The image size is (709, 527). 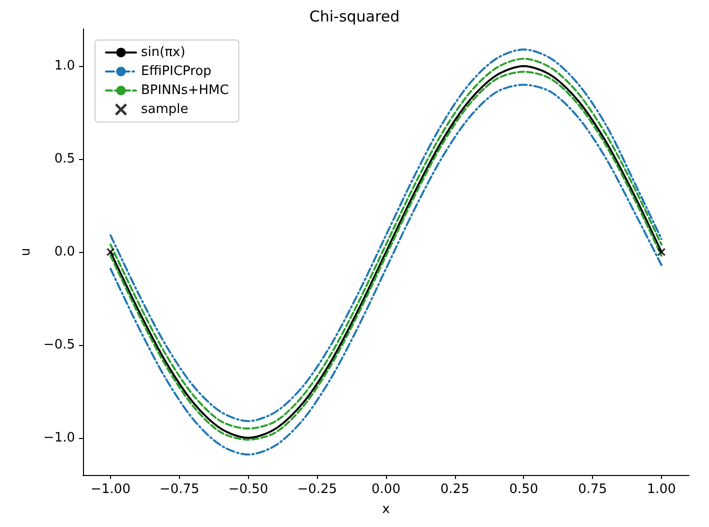 I want to click on chart-title: Chi-squared, so click(x=354, y=17).